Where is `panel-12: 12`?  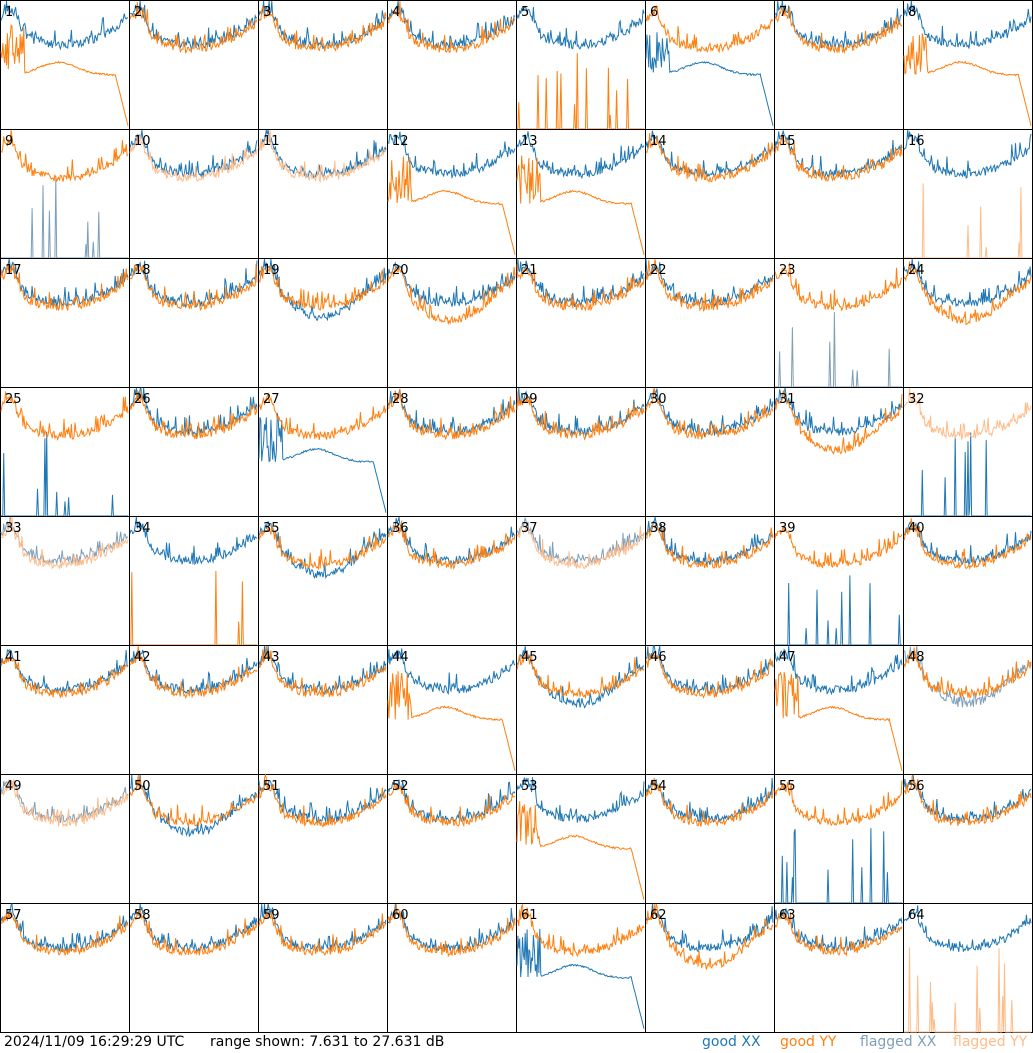 panel-12: 12 is located at coordinates (452, 194).